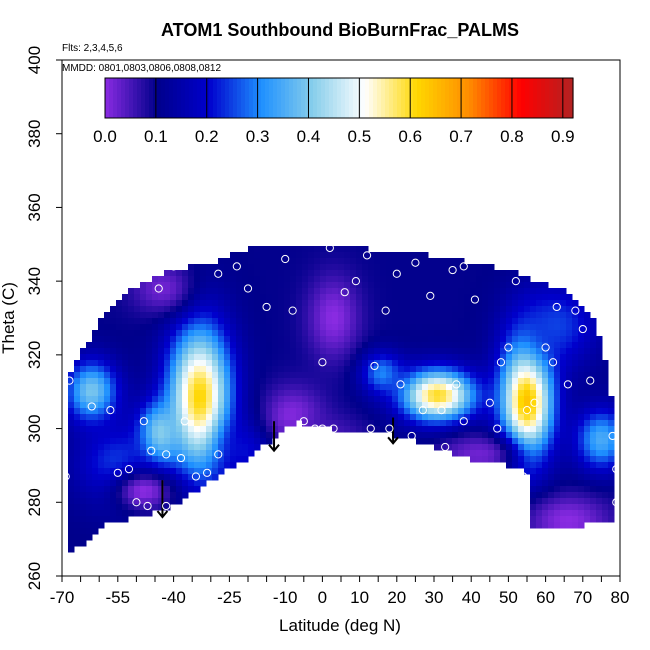  I want to click on x-axis-label: Latitude (deg N), so click(340, 625).